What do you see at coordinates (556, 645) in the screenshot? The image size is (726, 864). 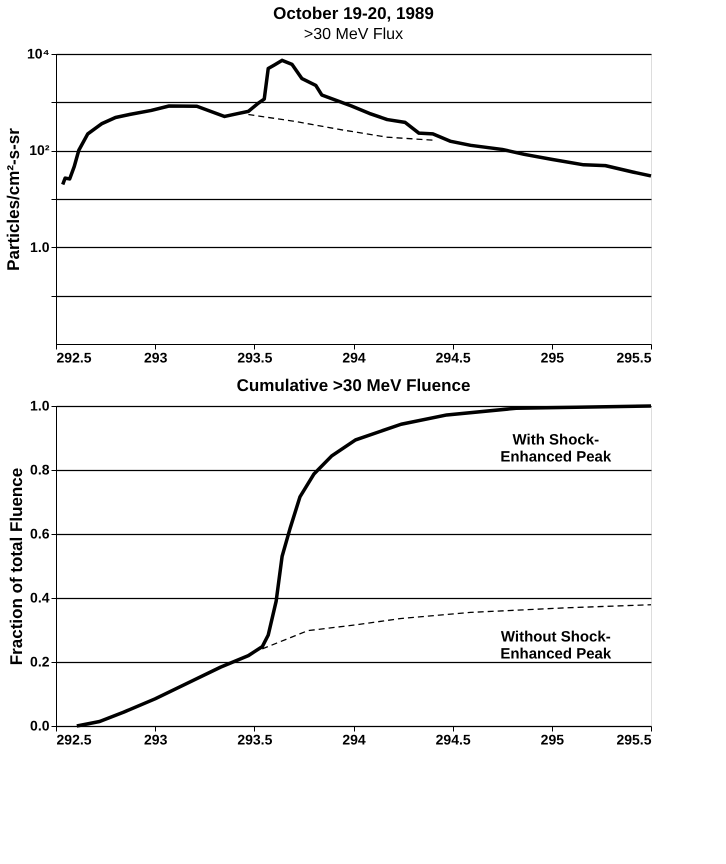 I see `annotation: Without Shock- Enhanced Peak` at bounding box center [556, 645].